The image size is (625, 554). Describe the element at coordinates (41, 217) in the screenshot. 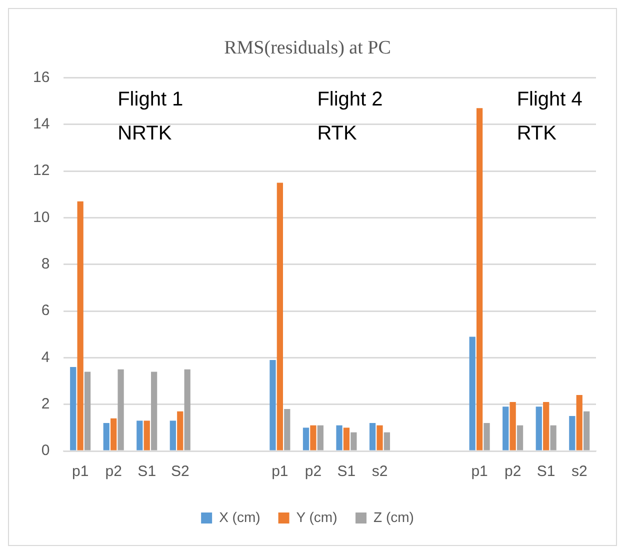

I see `y-tick-label: 10` at that location.